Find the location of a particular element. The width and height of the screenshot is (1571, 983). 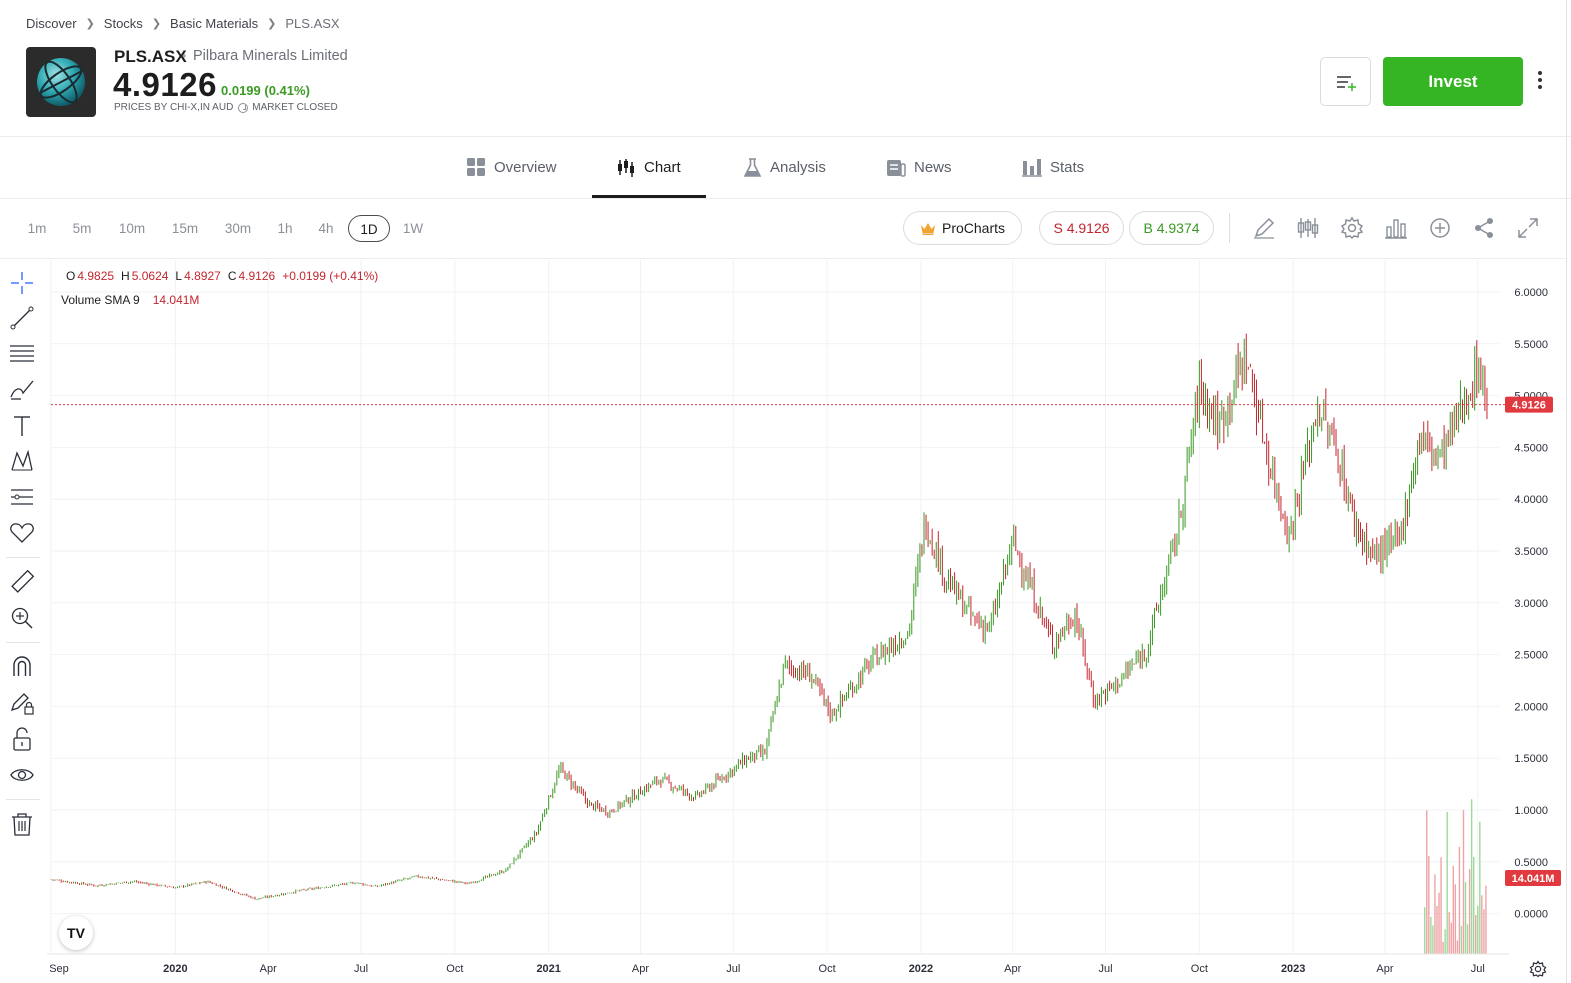

trash-icon is located at coordinates (22, 824).